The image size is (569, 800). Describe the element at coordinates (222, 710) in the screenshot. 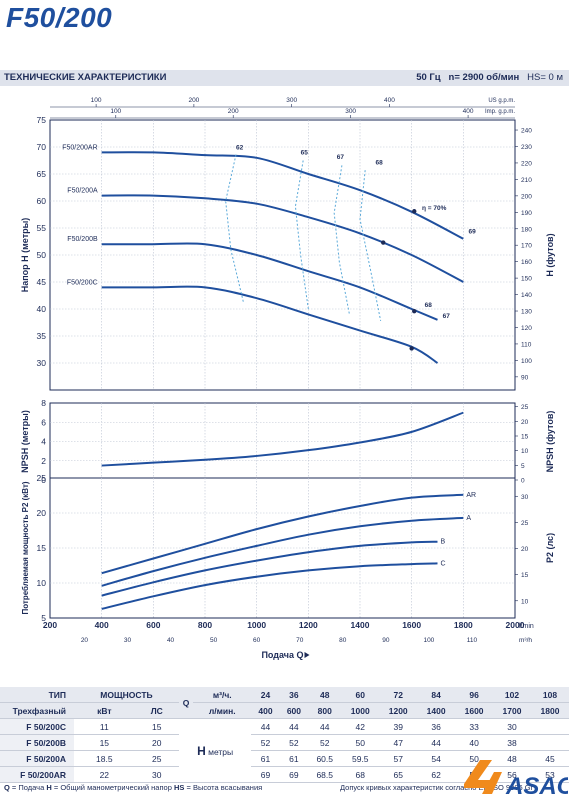

I see `table-lmin-unit: л/мин.` at that location.